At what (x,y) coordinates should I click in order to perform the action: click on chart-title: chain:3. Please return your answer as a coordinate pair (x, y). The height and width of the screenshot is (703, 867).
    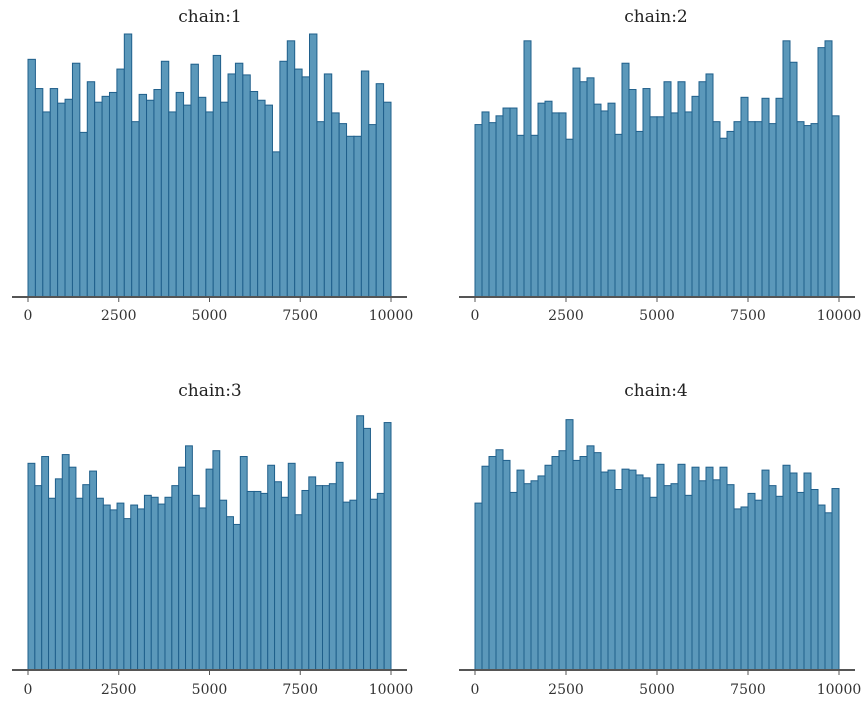
    Looking at the image, I should click on (210, 391).